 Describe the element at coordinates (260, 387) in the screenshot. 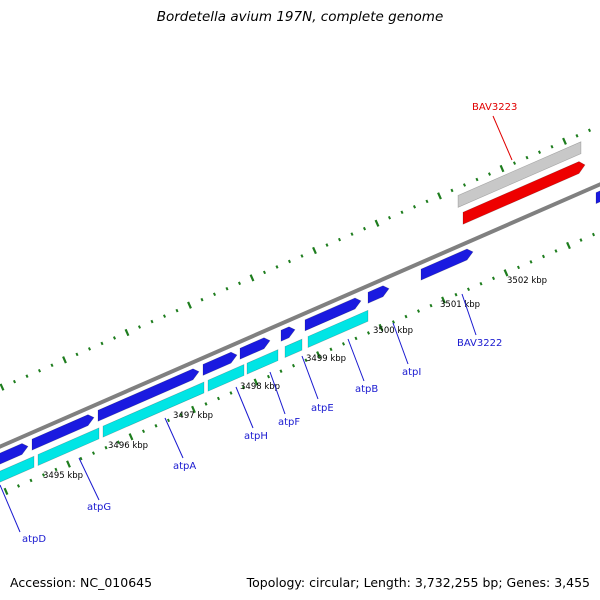

I see `ruler-label: 3498 kbp` at that location.